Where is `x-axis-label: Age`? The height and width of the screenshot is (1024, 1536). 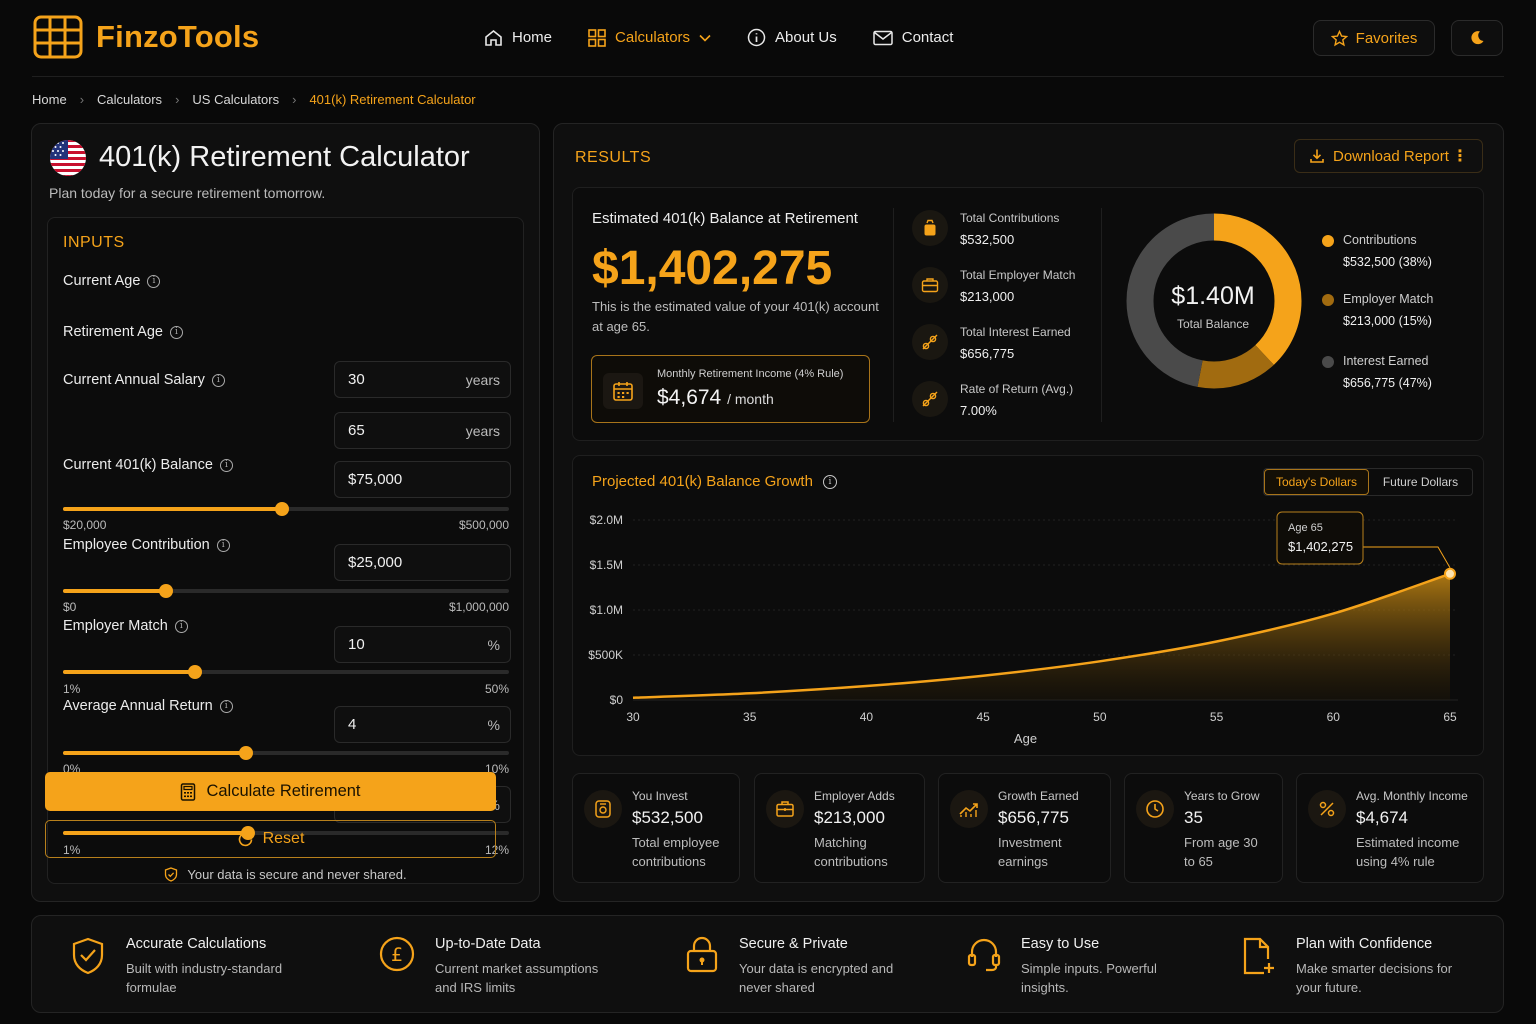
x-axis-label: Age is located at coordinates (1025, 738).